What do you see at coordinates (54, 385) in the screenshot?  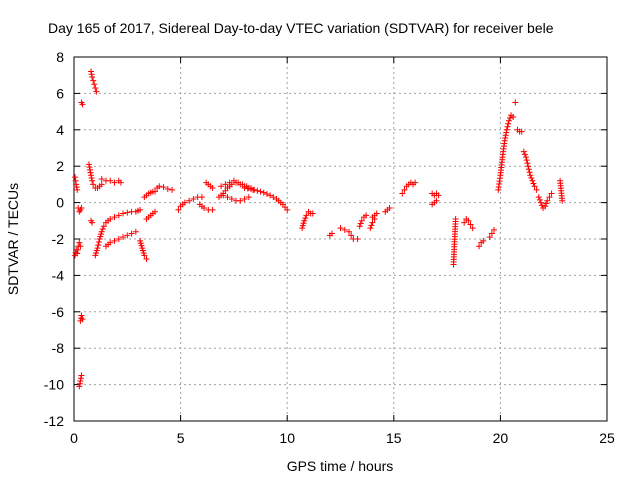 I see `y-tick-label: -10` at bounding box center [54, 385].